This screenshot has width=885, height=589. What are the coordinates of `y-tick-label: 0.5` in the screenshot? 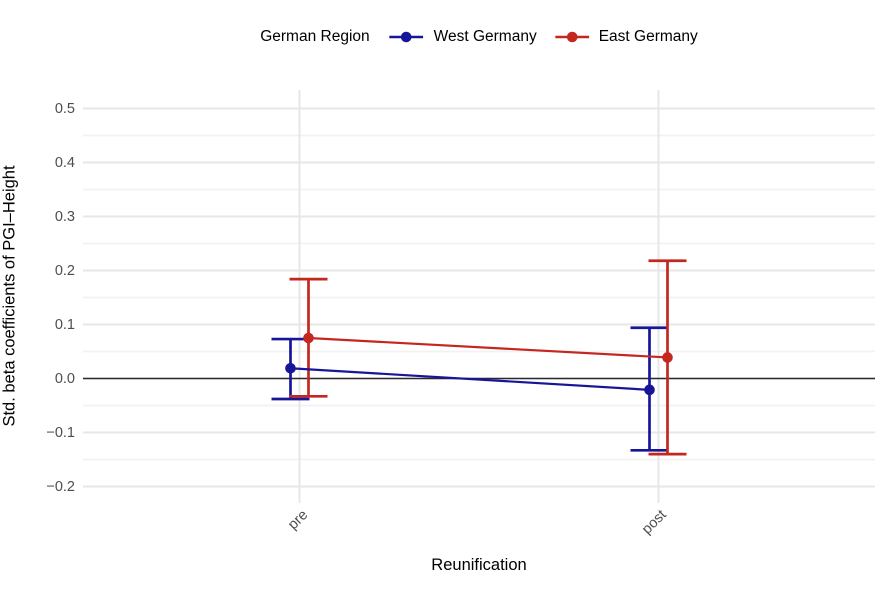 It's located at (64, 108).